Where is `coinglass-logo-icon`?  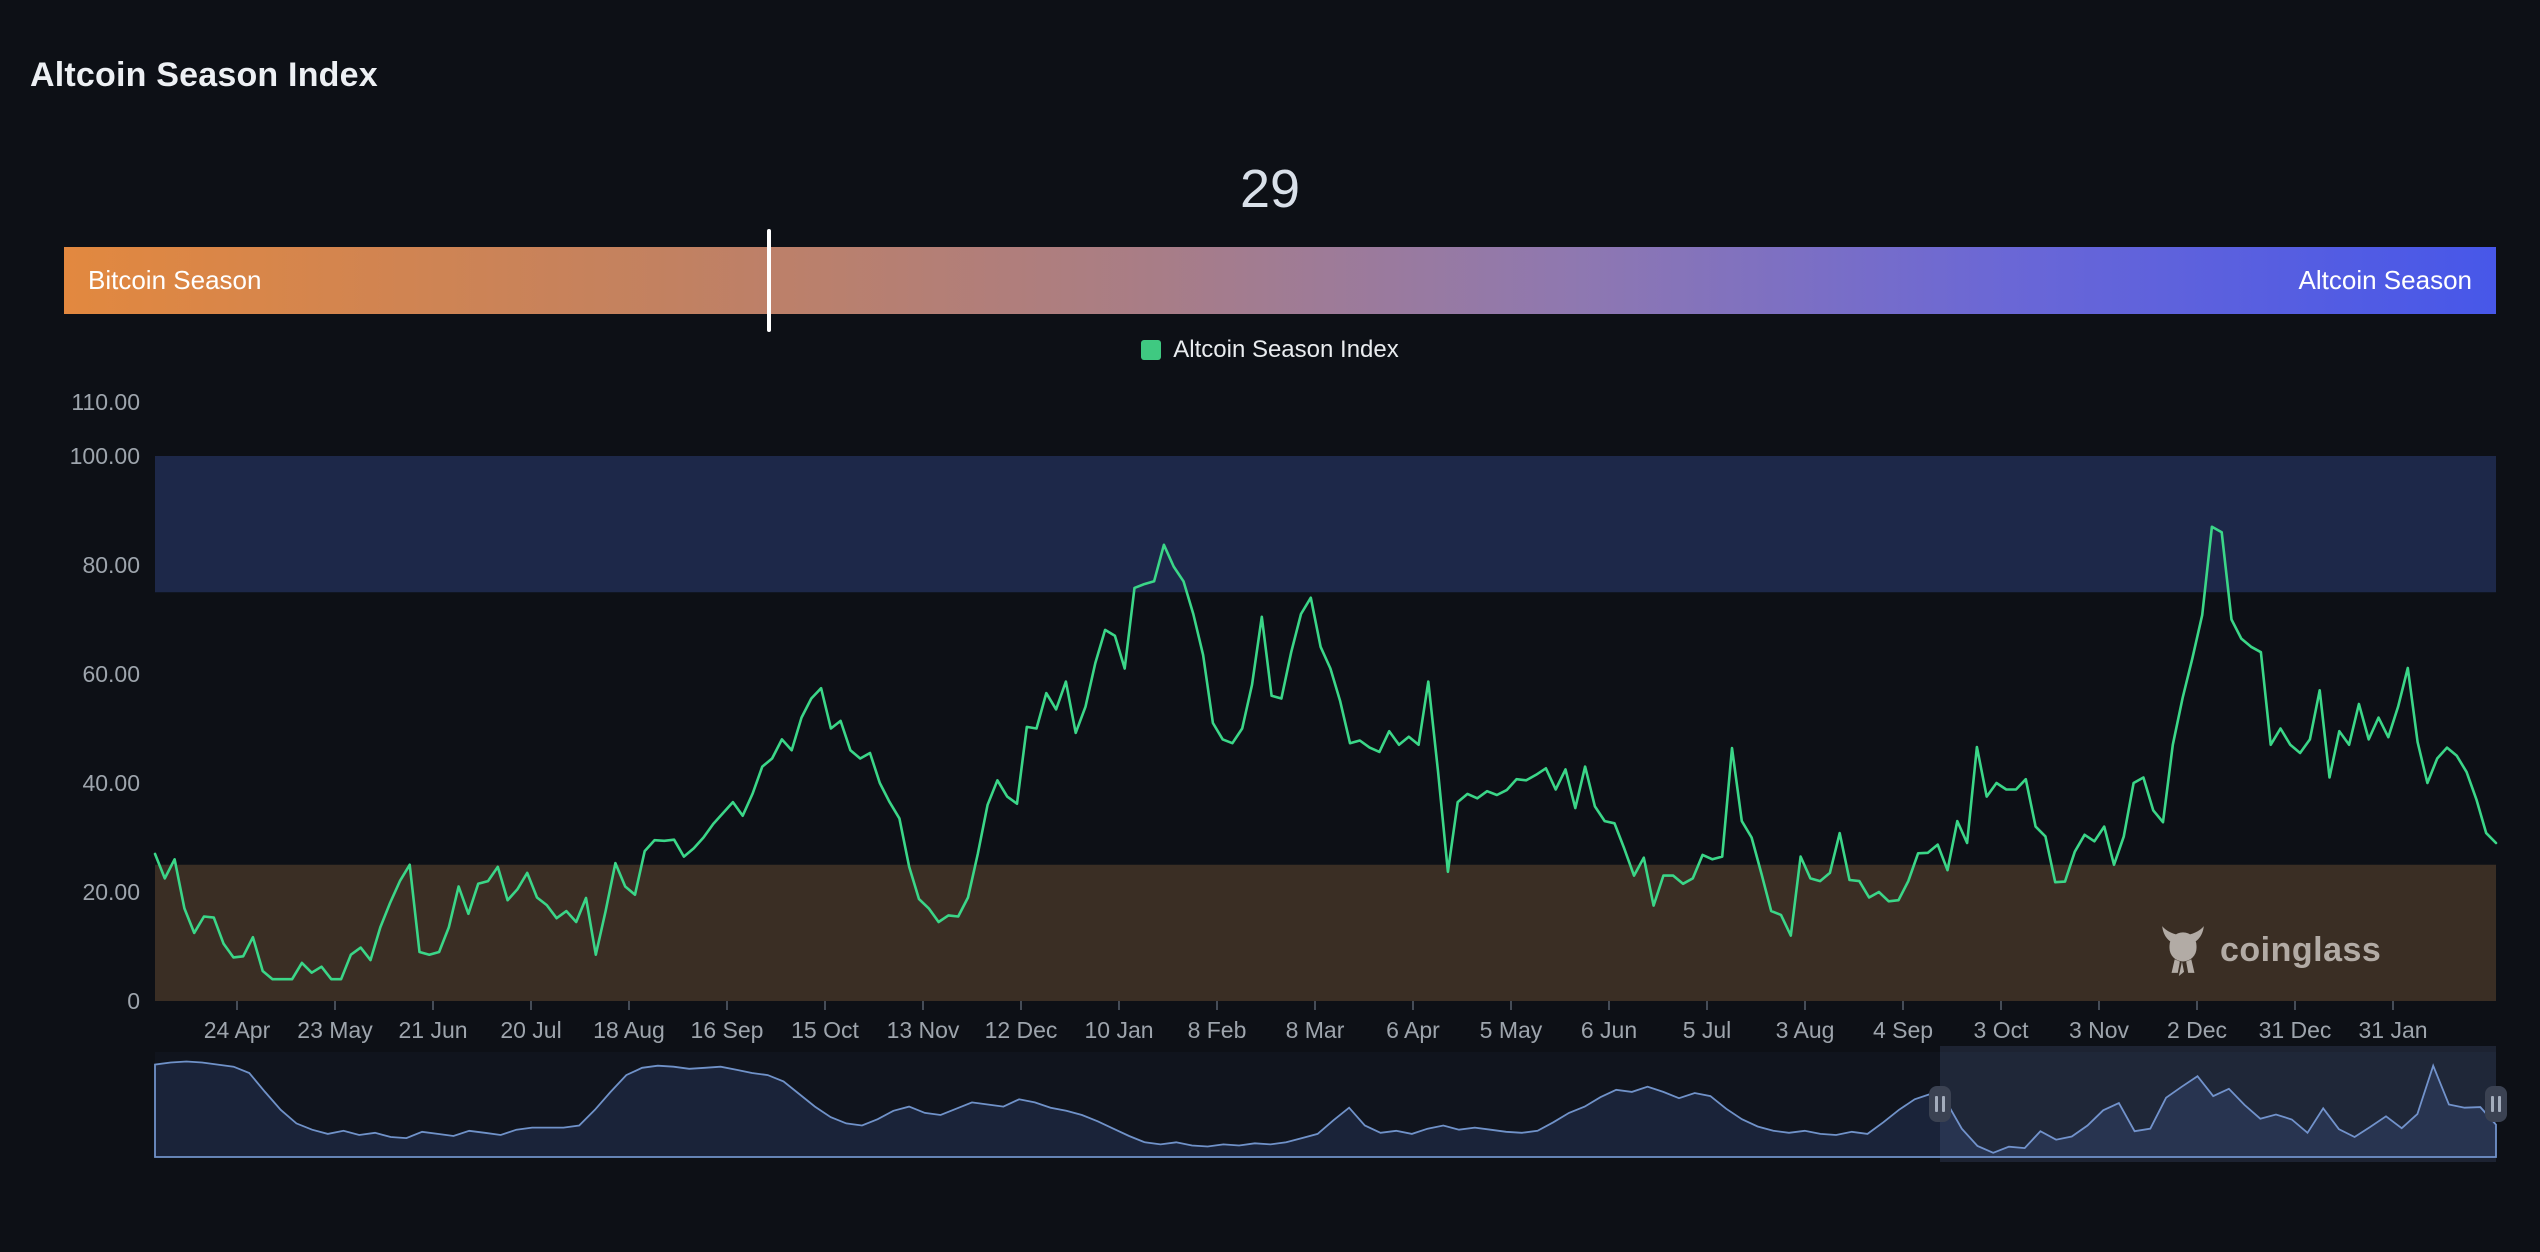
coinglass-logo-icon is located at coordinates (2183, 951).